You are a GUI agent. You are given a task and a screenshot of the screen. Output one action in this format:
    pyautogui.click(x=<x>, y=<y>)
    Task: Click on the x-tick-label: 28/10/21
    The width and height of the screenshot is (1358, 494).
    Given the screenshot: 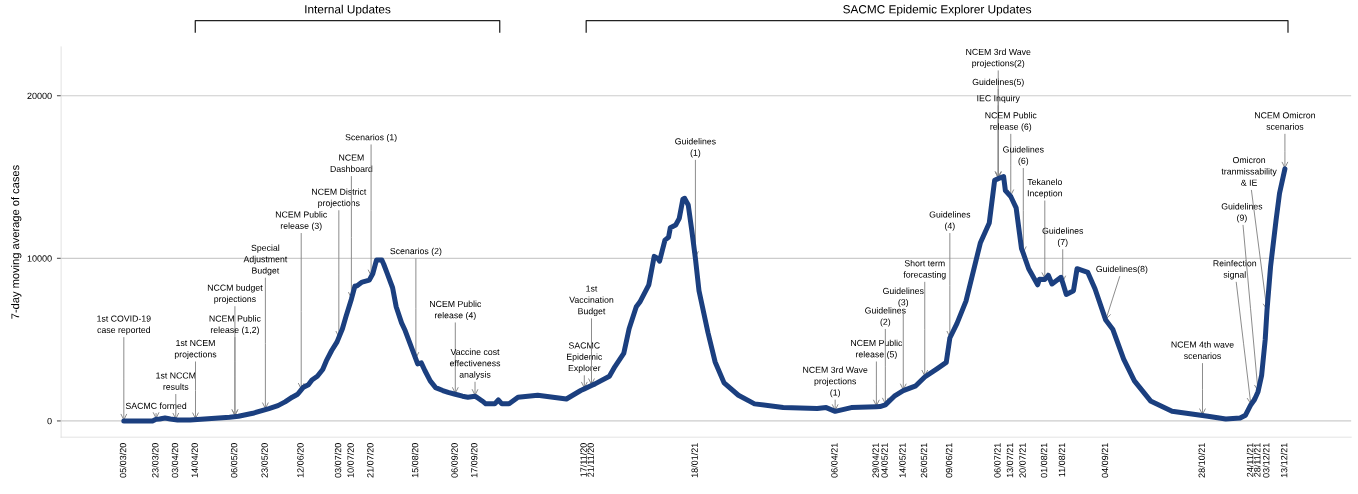 What is the action you would take?
    pyautogui.click(x=1201, y=460)
    